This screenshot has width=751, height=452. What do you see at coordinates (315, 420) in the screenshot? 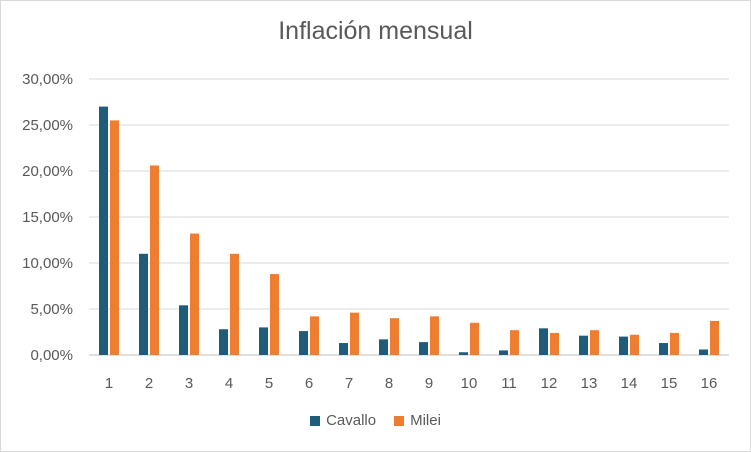
I see `legend-swatch-cavallo` at bounding box center [315, 420].